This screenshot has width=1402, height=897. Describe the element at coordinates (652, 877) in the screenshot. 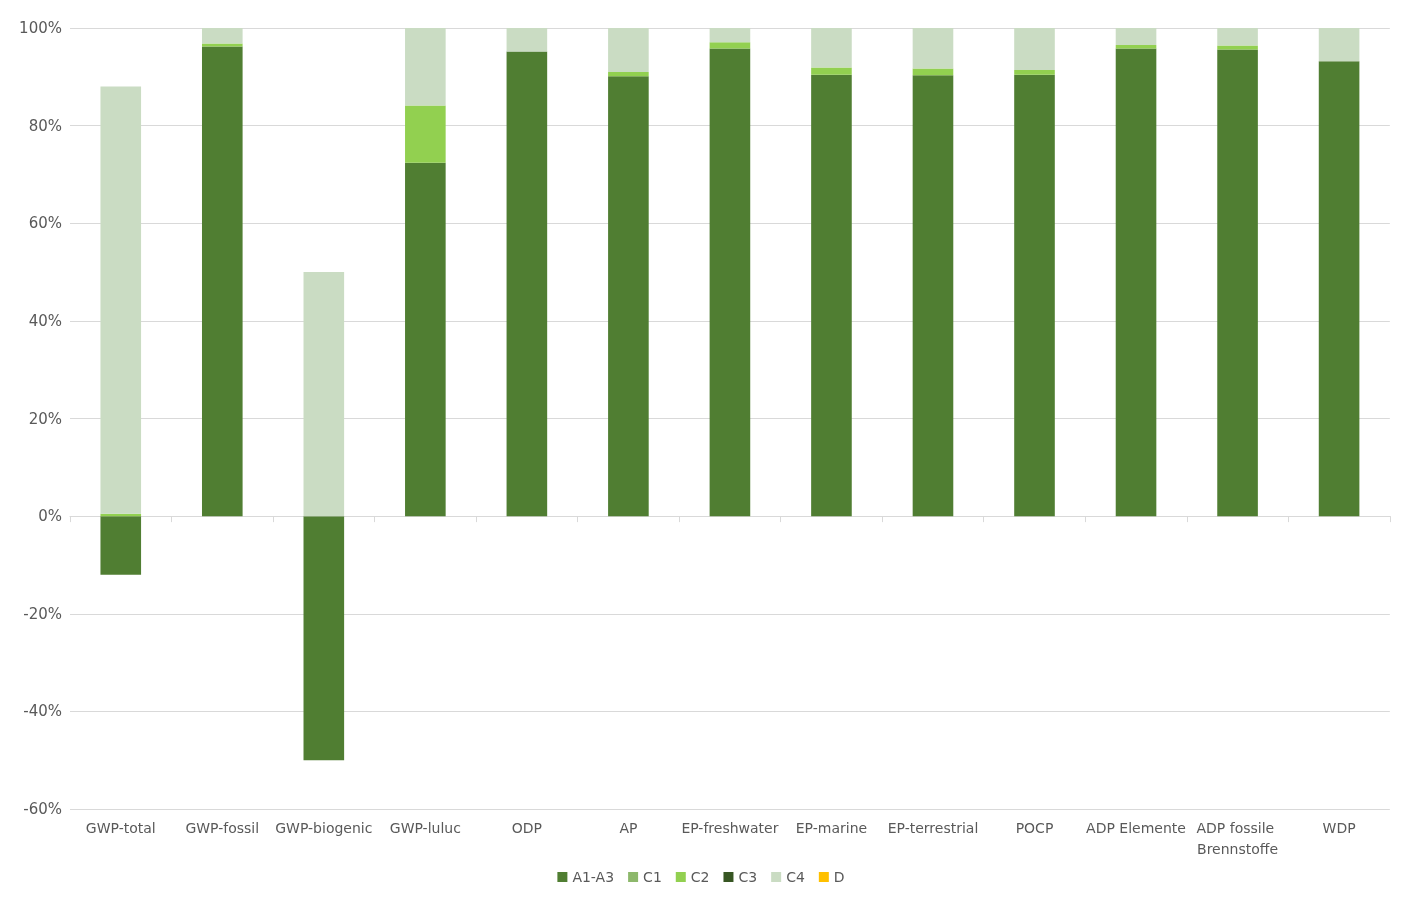

I see `legend-label: C1` at that location.